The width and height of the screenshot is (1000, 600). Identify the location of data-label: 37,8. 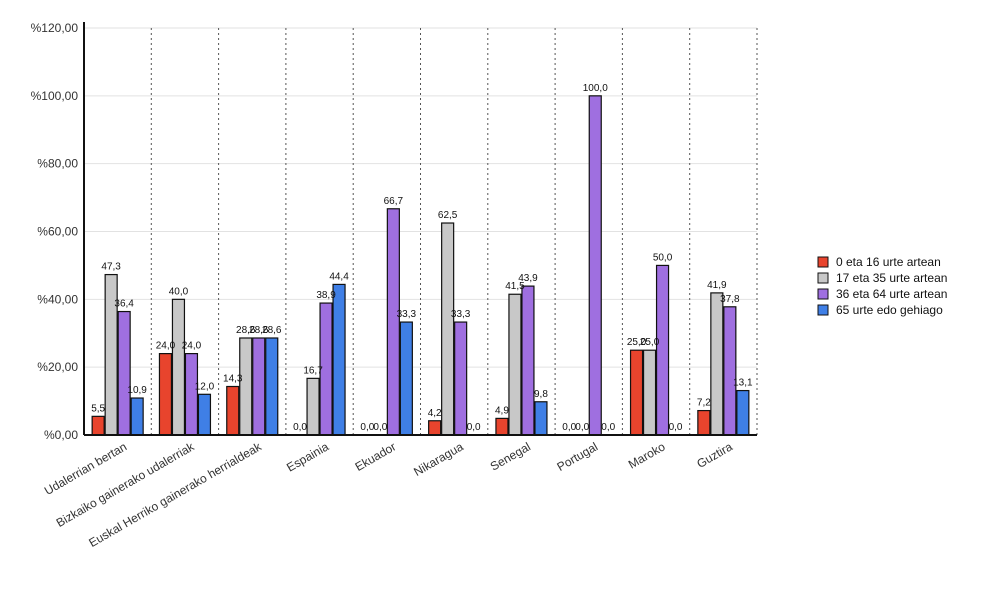
(730, 299).